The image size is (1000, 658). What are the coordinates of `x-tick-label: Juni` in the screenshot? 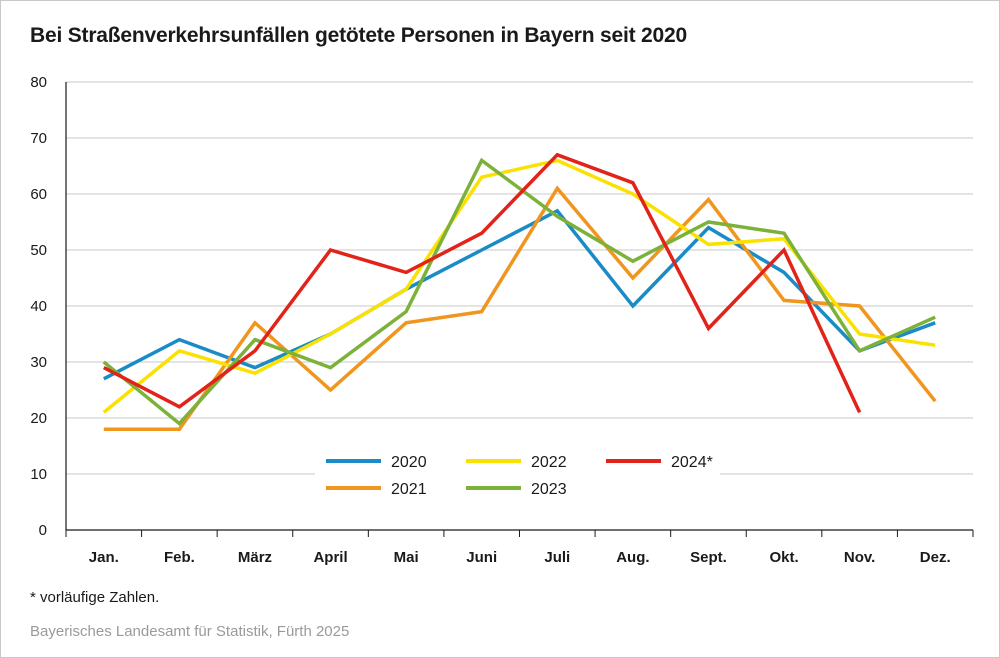 It's located at (481, 557).